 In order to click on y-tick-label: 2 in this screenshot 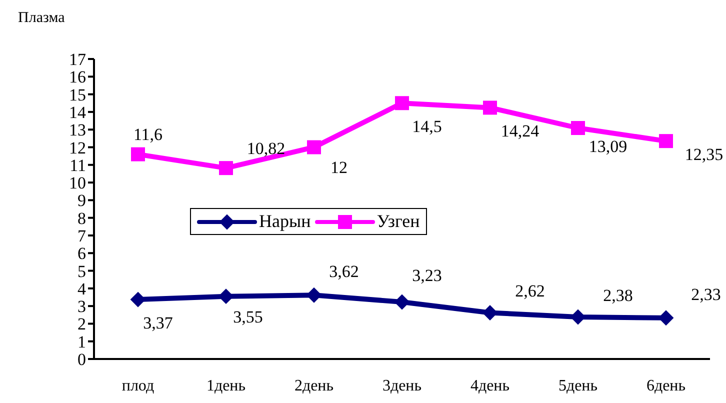, I will do `click(82, 324)`.